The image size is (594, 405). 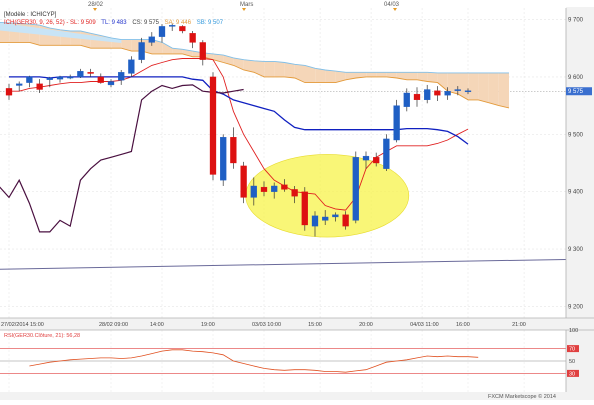 What do you see at coordinates (576, 250) in the screenshot?
I see `y-tick-label: 9 300` at bounding box center [576, 250].